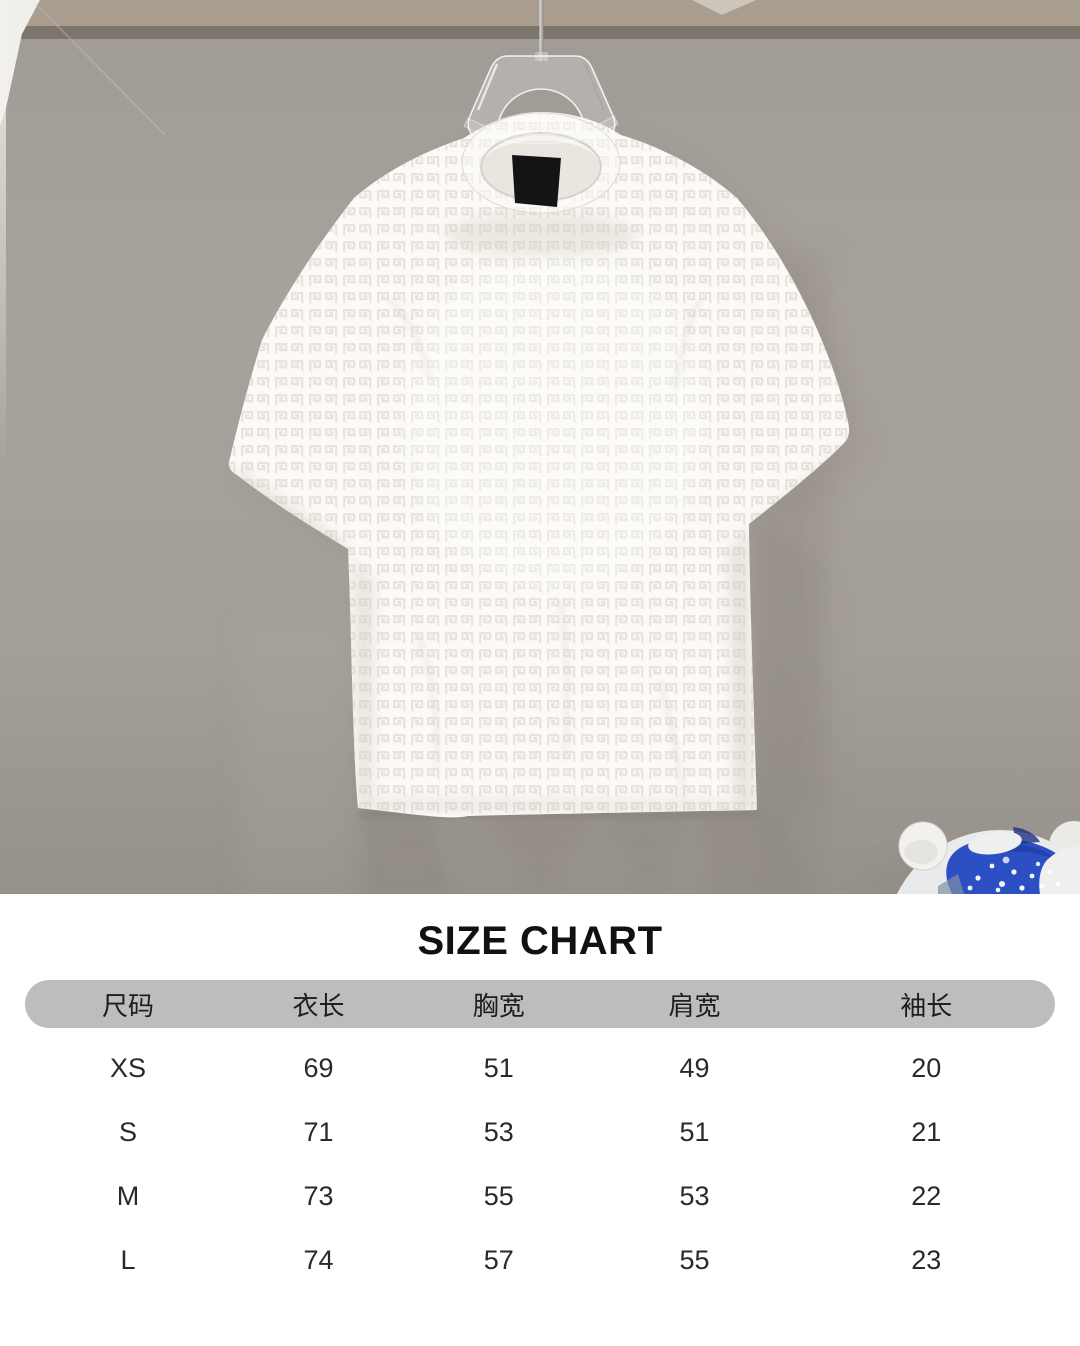 This screenshot has height=1346, width=1080. Describe the element at coordinates (128, 1259) in the screenshot. I see `size-cell: L` at that location.